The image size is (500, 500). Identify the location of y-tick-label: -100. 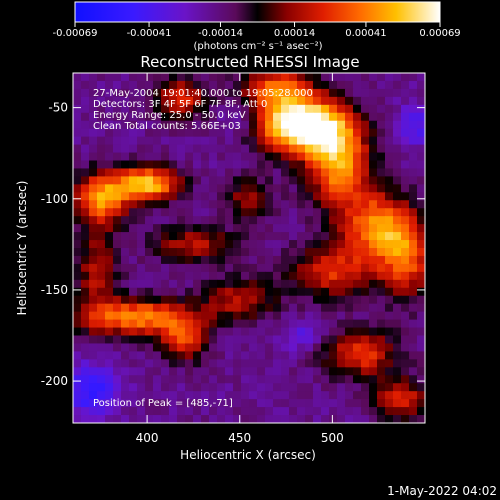
(54, 199).